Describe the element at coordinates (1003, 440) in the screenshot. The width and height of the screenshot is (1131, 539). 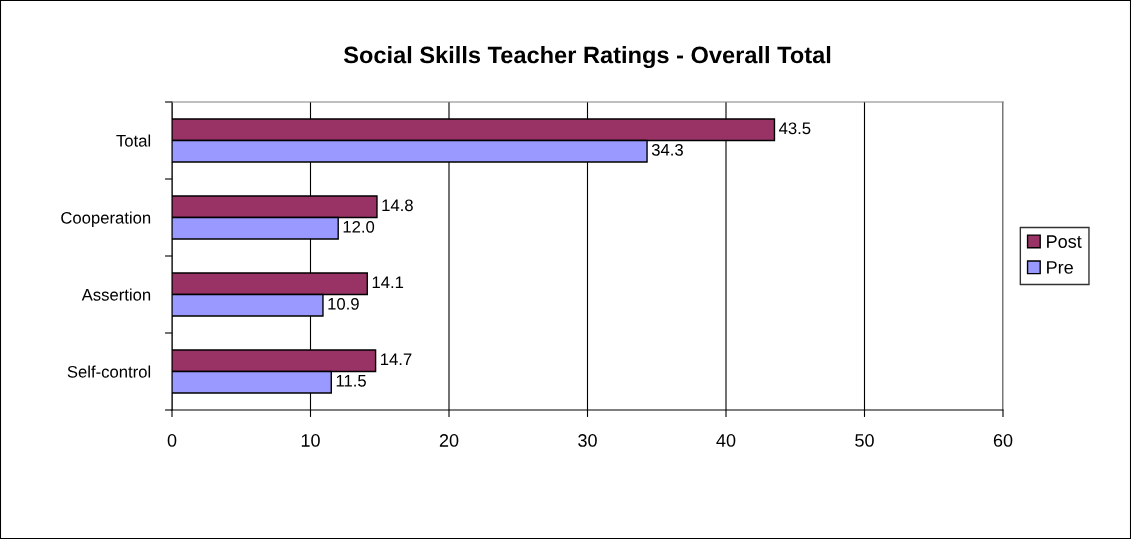
I see `x-tick-label: 60` at that location.